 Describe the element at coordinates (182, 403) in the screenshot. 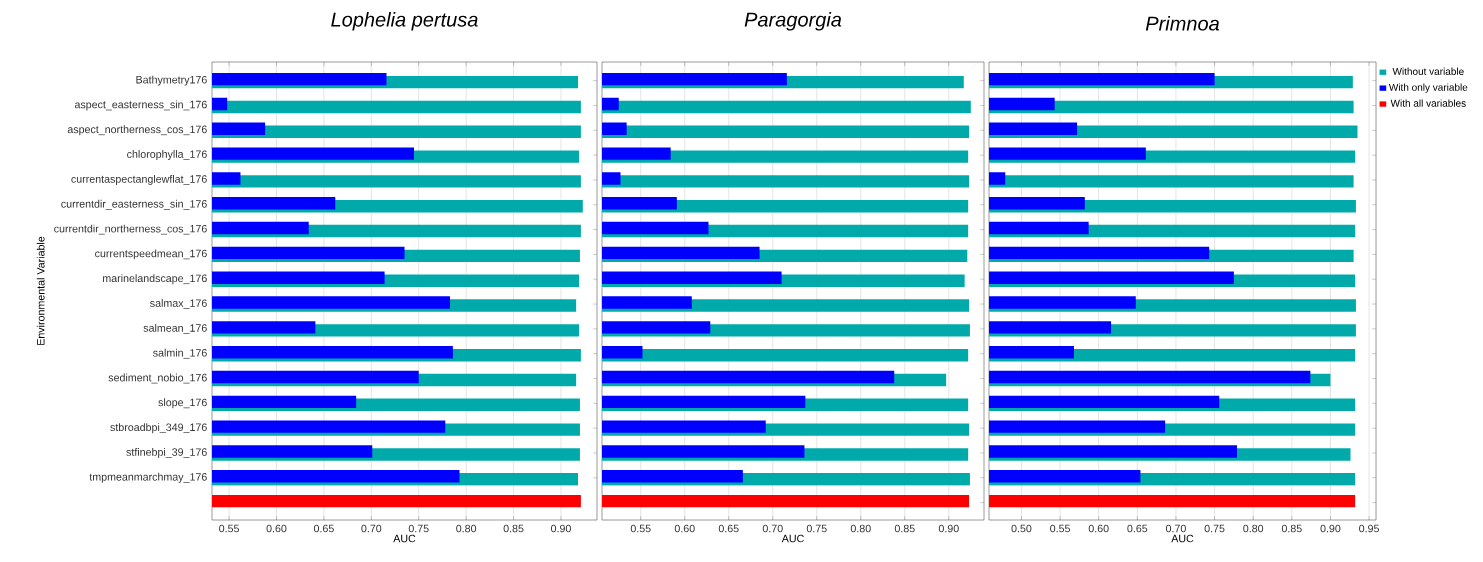

I see `y-tick-label: slope_176` at that location.